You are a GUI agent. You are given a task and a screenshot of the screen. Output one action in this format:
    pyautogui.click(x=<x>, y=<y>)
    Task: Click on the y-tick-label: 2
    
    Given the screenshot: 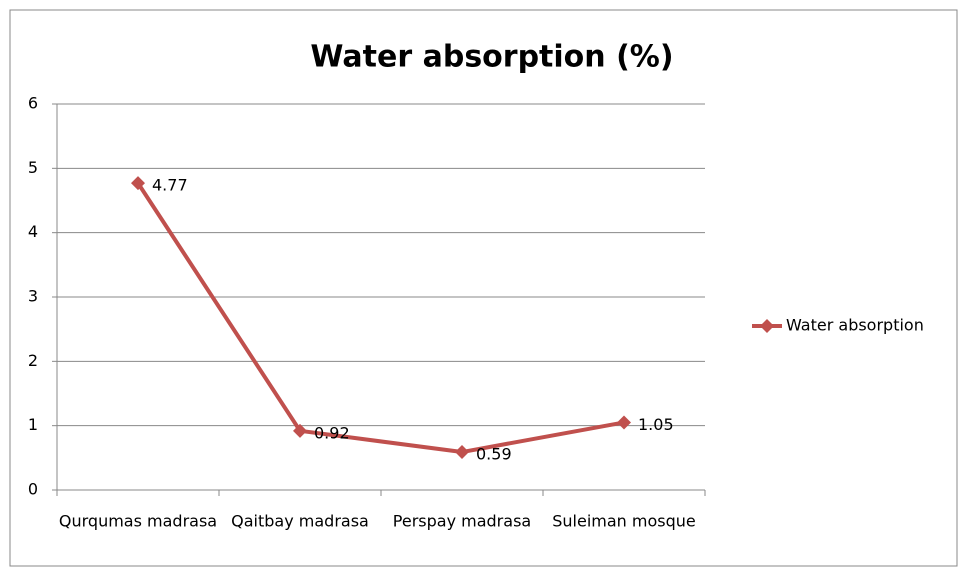 What is the action you would take?
    pyautogui.click(x=33, y=360)
    